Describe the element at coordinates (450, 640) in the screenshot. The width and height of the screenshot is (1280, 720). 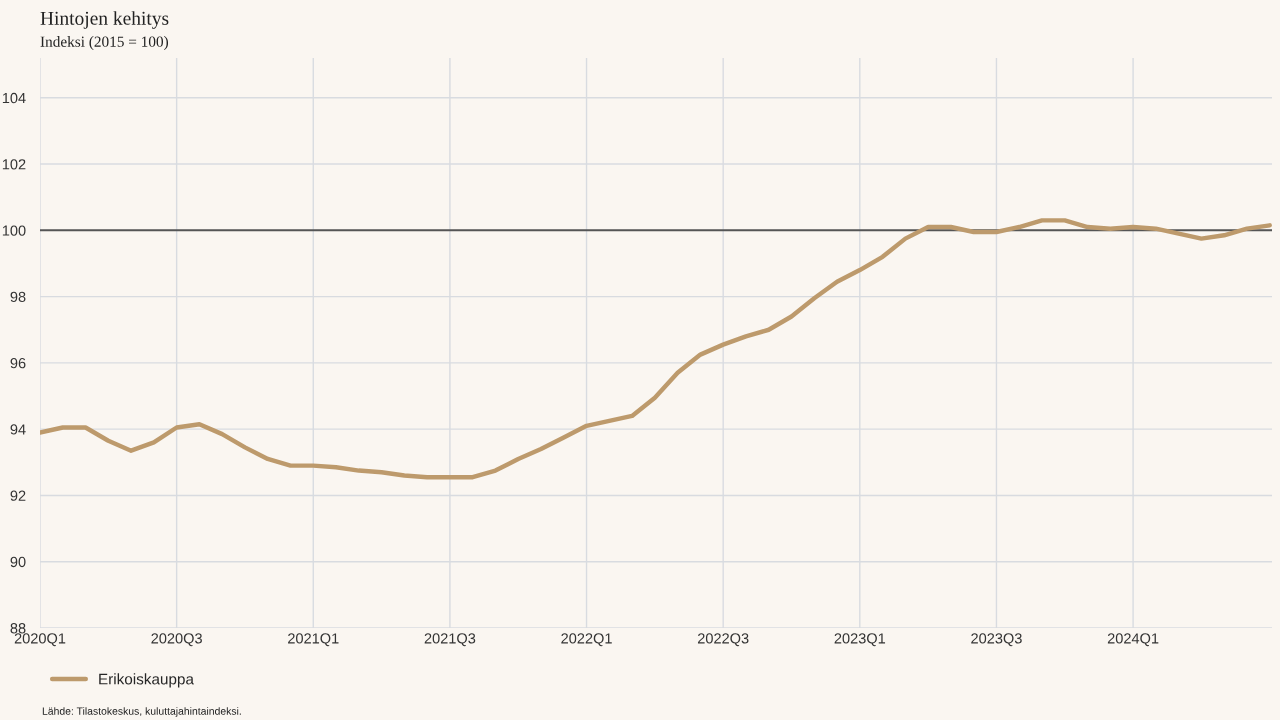
I see `x-tick-label: 2021Q3` at that location.